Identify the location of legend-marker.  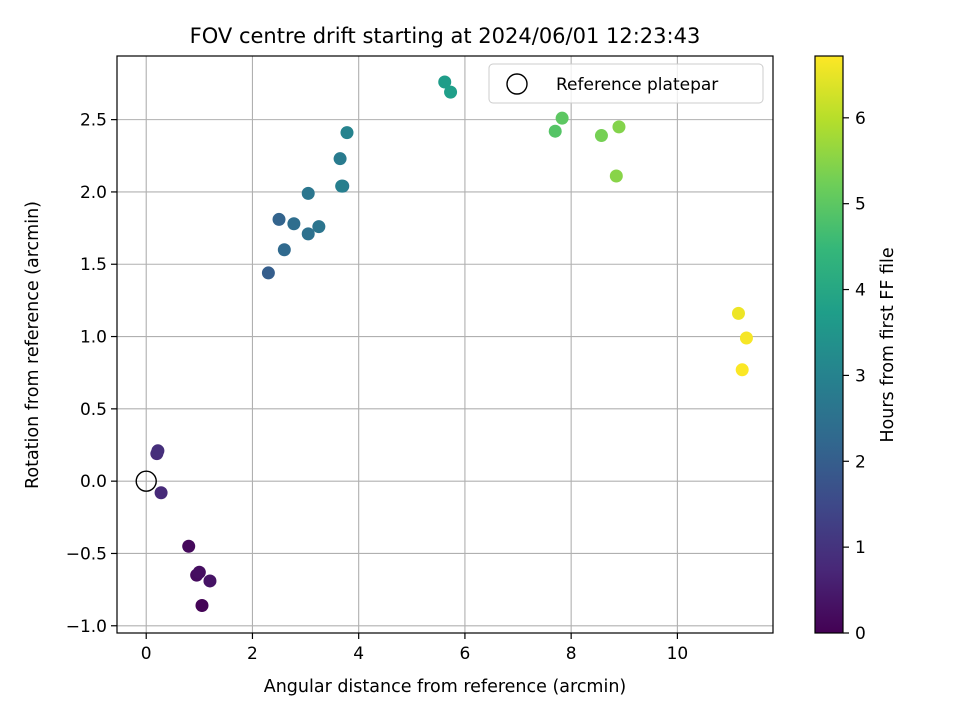
(517, 84).